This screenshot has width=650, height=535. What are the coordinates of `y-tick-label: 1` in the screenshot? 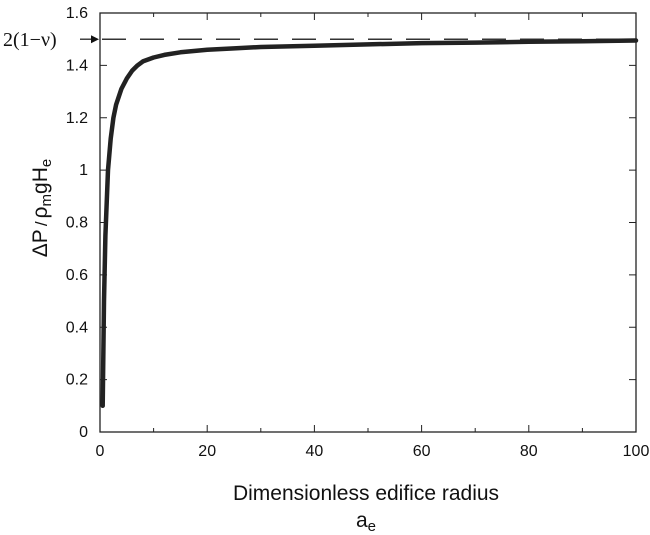 It's located at (83, 170).